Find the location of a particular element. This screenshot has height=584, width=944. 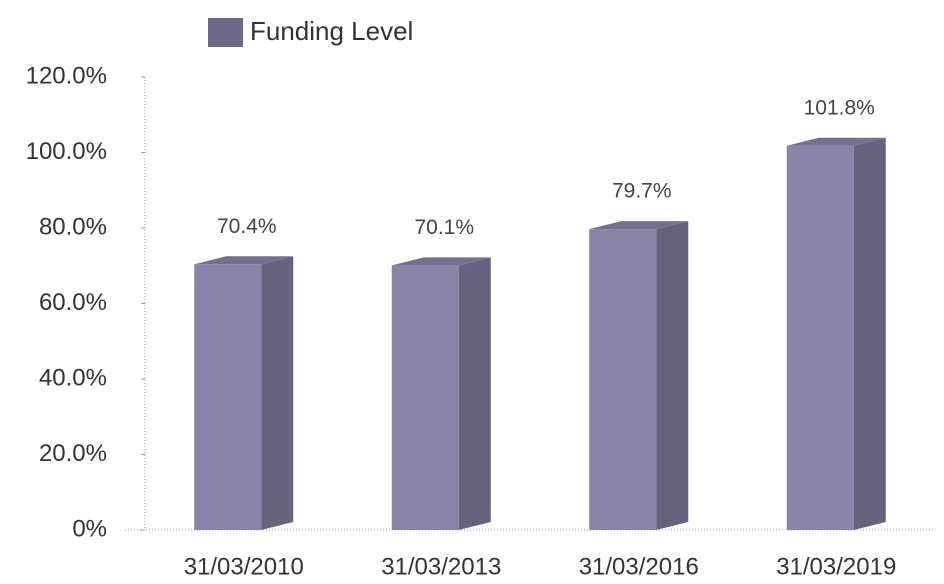

legend-label: Funding Level is located at coordinates (331, 31).